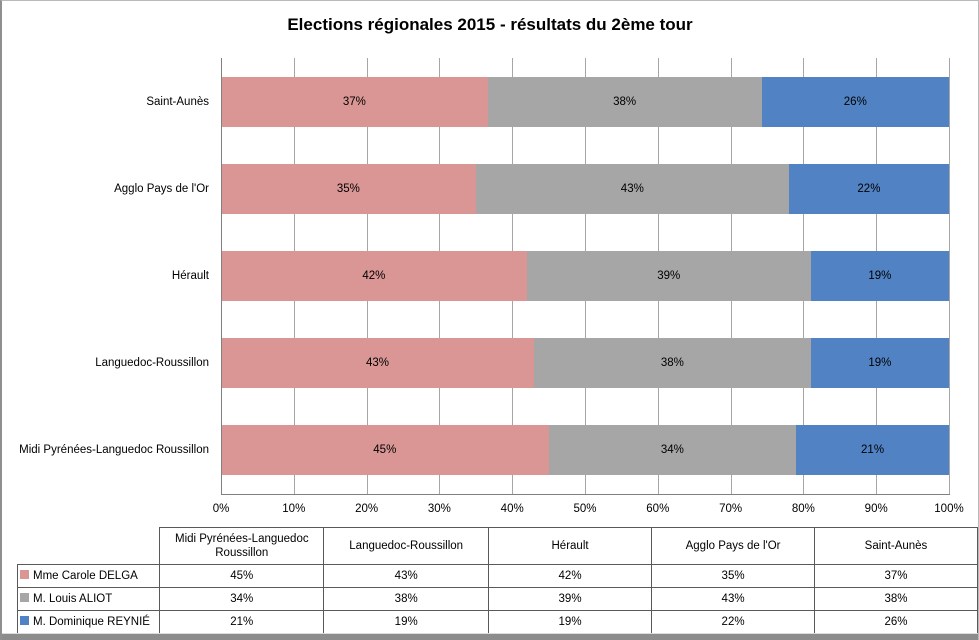  I want to click on bar-segment: 35%, so click(348, 188).